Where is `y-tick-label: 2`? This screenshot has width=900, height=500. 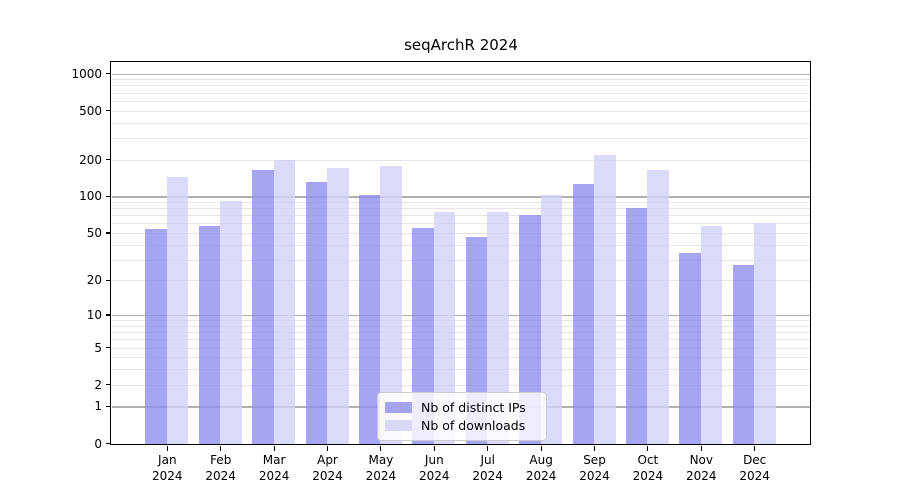 y-tick-label: 2 is located at coordinates (98, 384).